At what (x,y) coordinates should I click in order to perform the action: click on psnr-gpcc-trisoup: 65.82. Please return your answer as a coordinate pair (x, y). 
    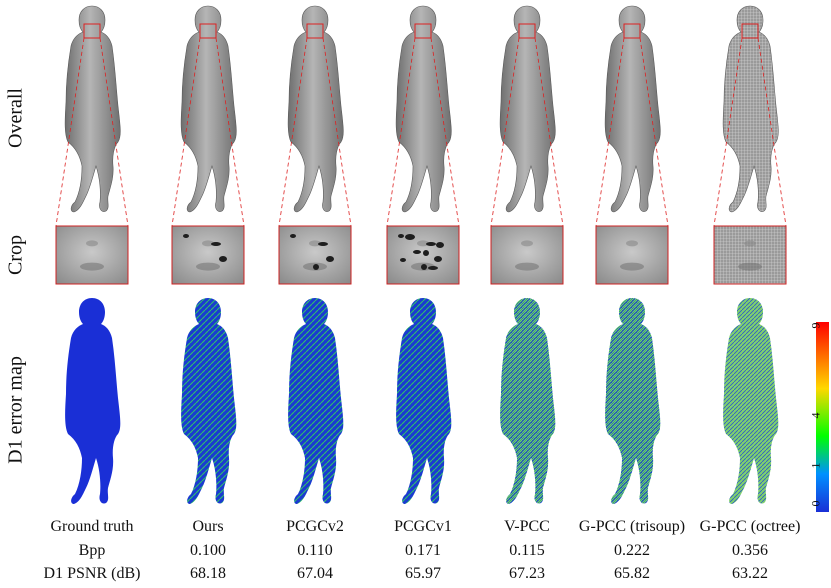
    Looking at the image, I should click on (632, 573).